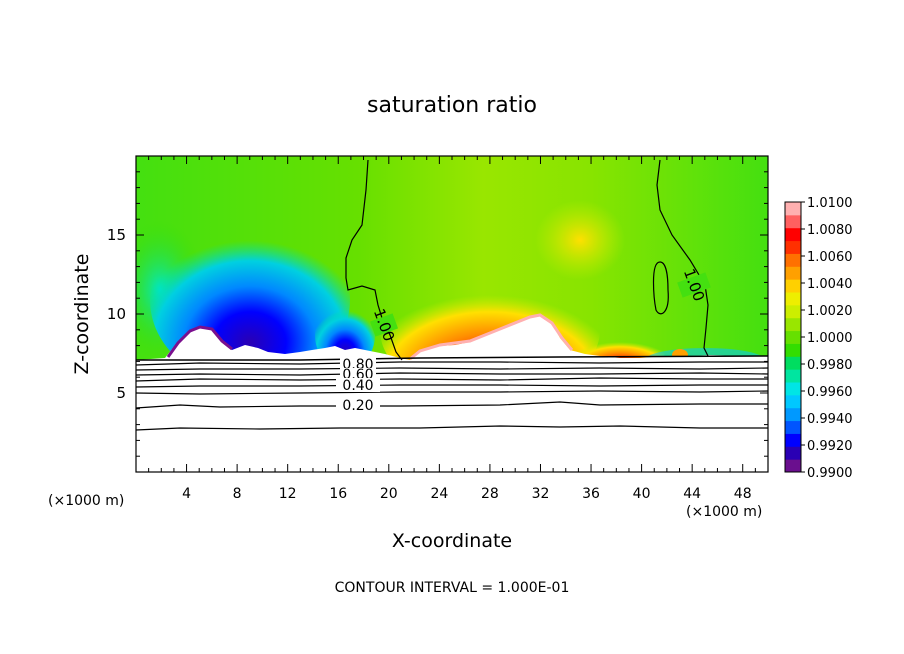 Image resolution: width=904 pixels, height=654 pixels. What do you see at coordinates (830, 473) in the screenshot?
I see `colorbar-label: 0.9900` at bounding box center [830, 473].